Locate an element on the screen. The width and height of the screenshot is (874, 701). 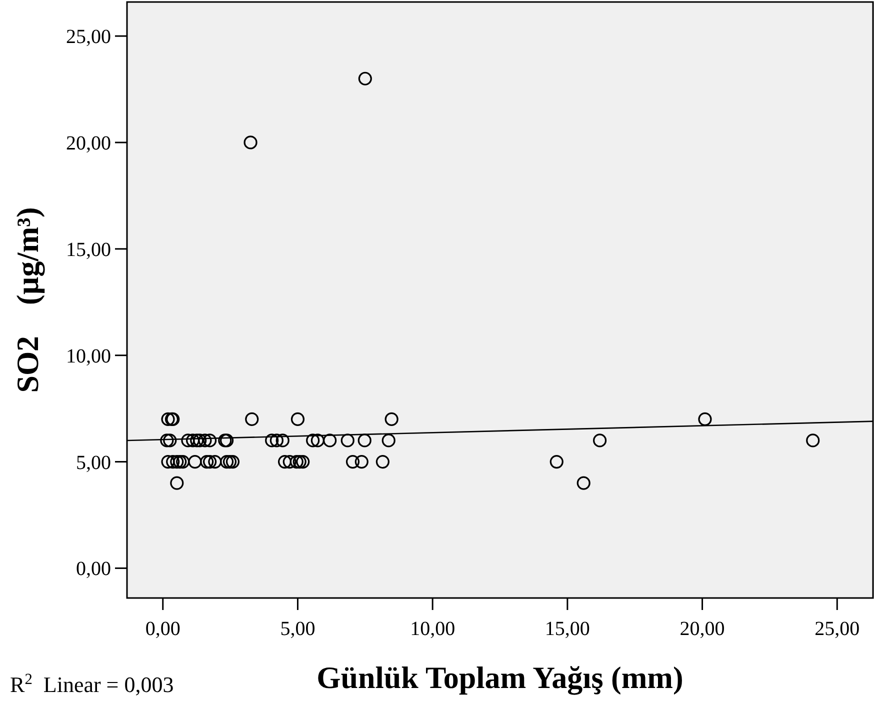
text: R$^{2}$ Linear = 0,003 is located at coordinates (92, 683).